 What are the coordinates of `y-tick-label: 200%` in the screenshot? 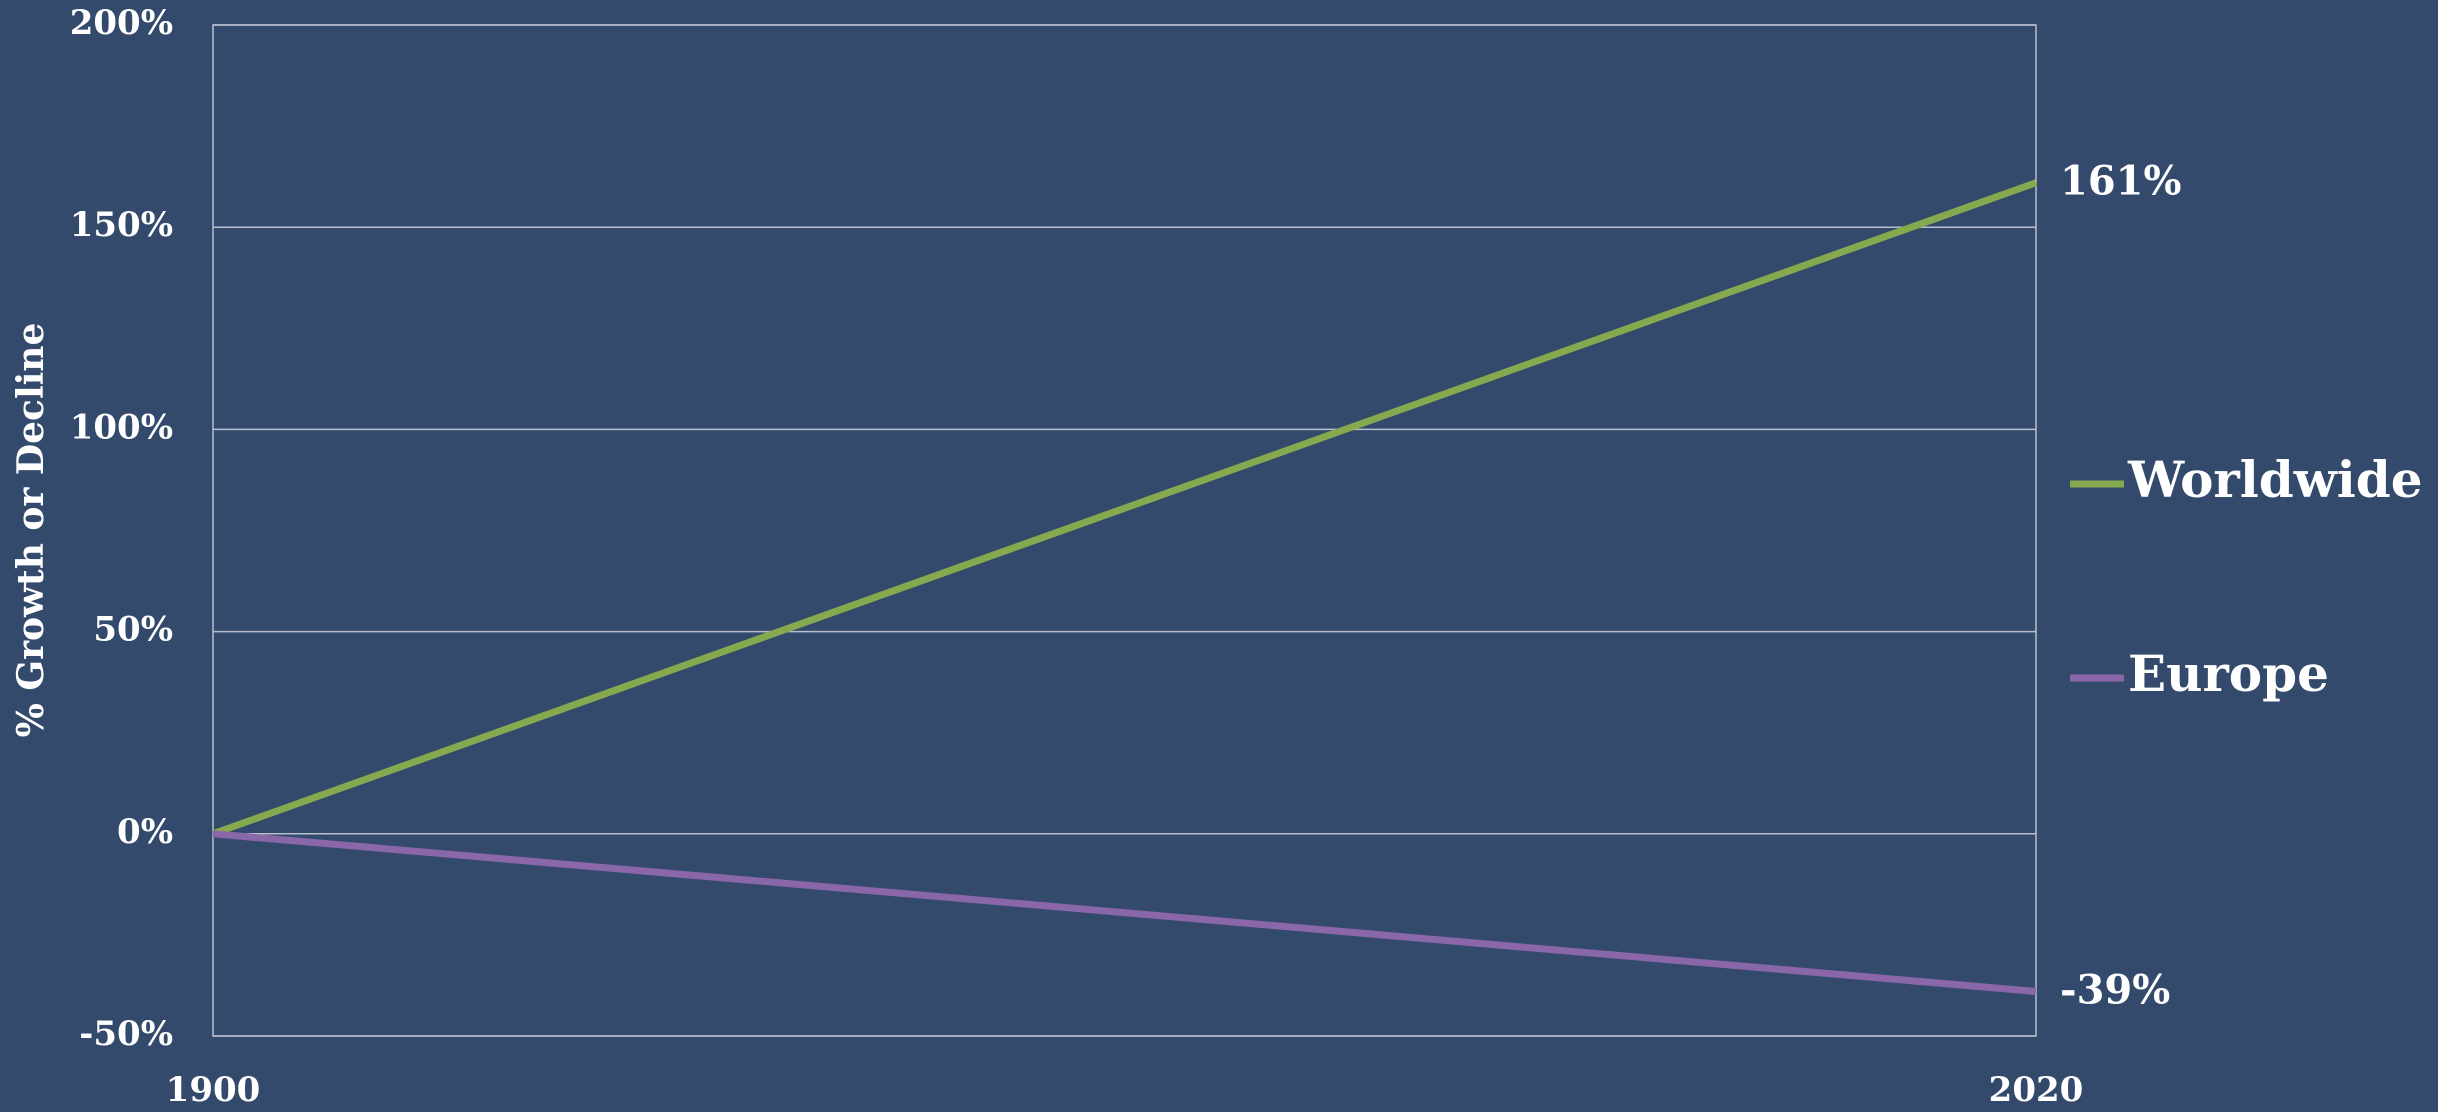 It's located at (121, 23).